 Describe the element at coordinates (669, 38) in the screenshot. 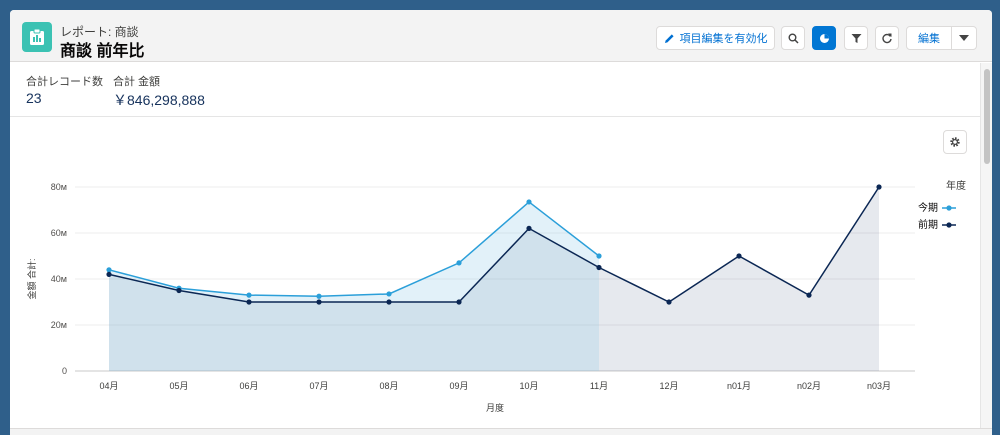

I see `pencil-icon` at that location.